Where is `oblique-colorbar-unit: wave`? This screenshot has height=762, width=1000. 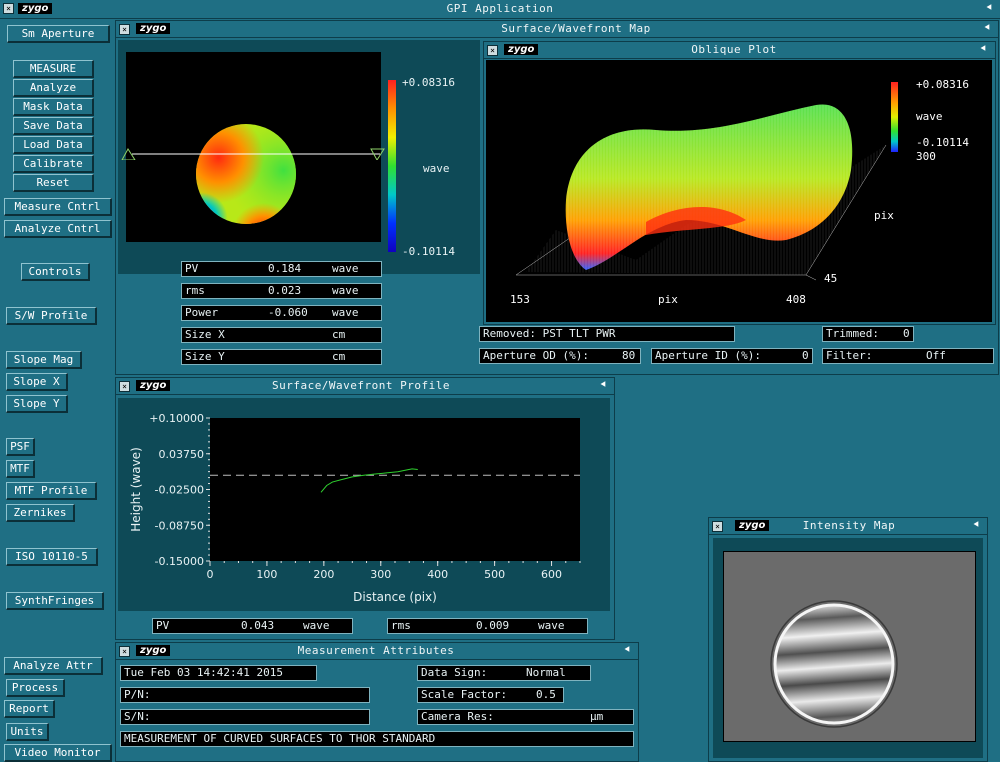
oblique-colorbar-unit: wave is located at coordinates (929, 116).